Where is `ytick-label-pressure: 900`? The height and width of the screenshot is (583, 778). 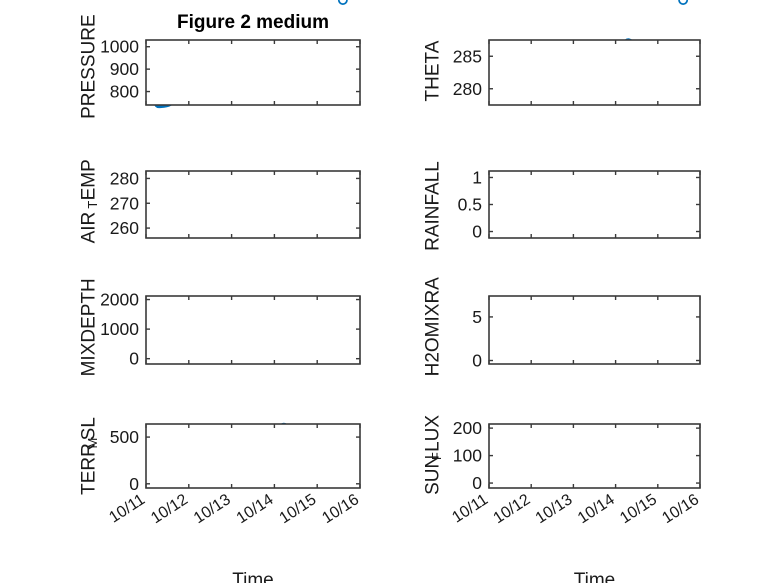
ytick-label-pressure: 900 is located at coordinates (124, 69).